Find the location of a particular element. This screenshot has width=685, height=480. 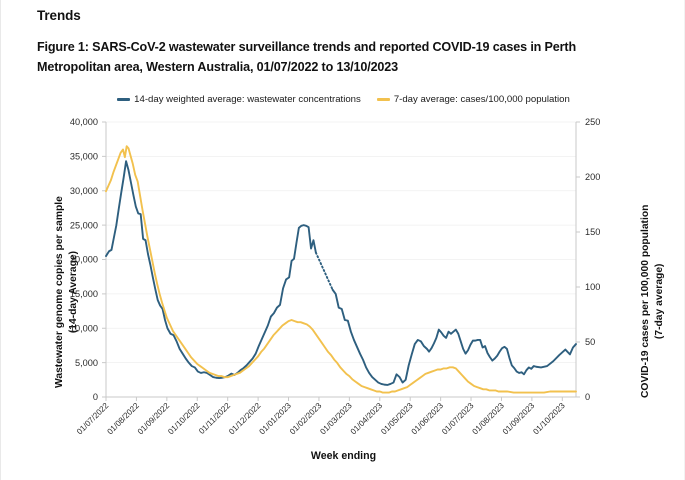

y-axis-right-tick-label: 0 is located at coordinates (587, 397).